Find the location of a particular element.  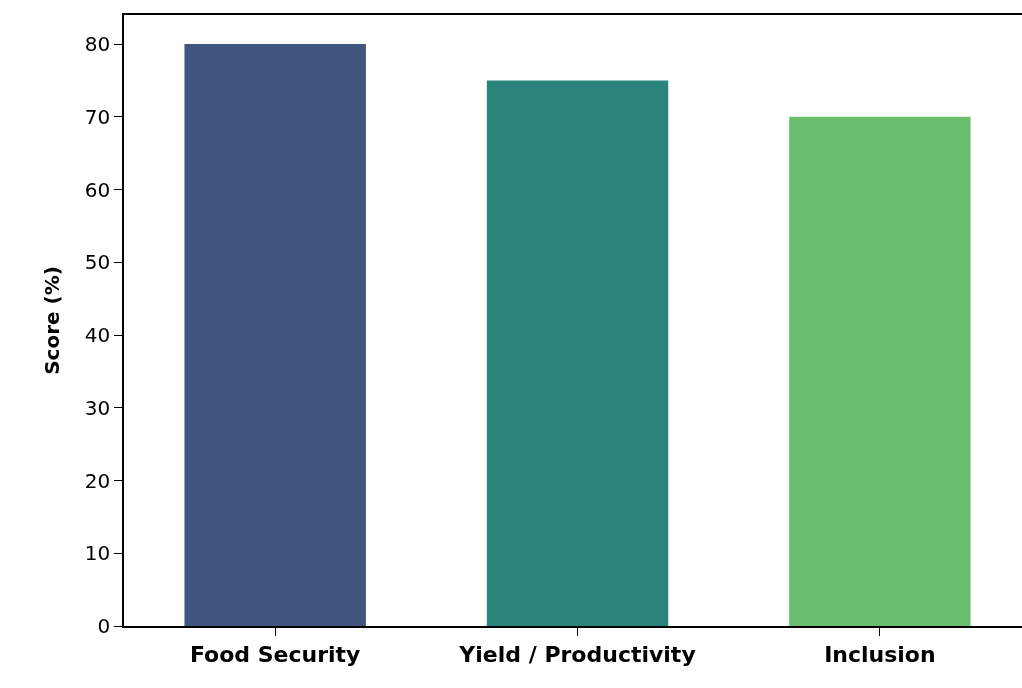

y-tick-label: 60 is located at coordinates (97, 189).